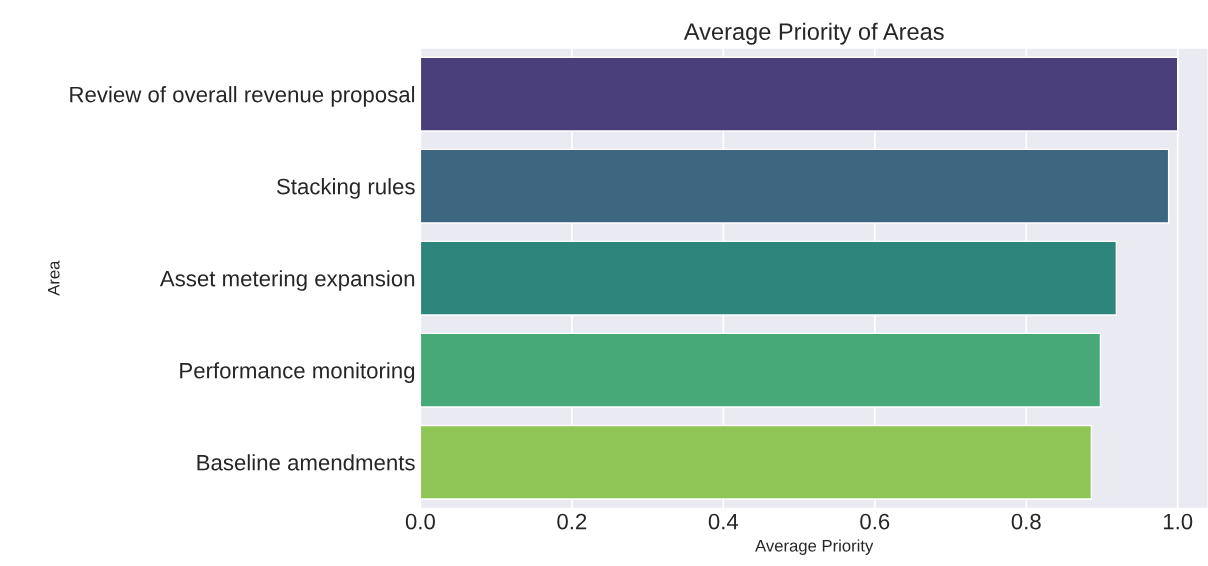  Describe the element at coordinates (1178, 521) in the screenshot. I see `x-tick-label: 1.0` at that location.